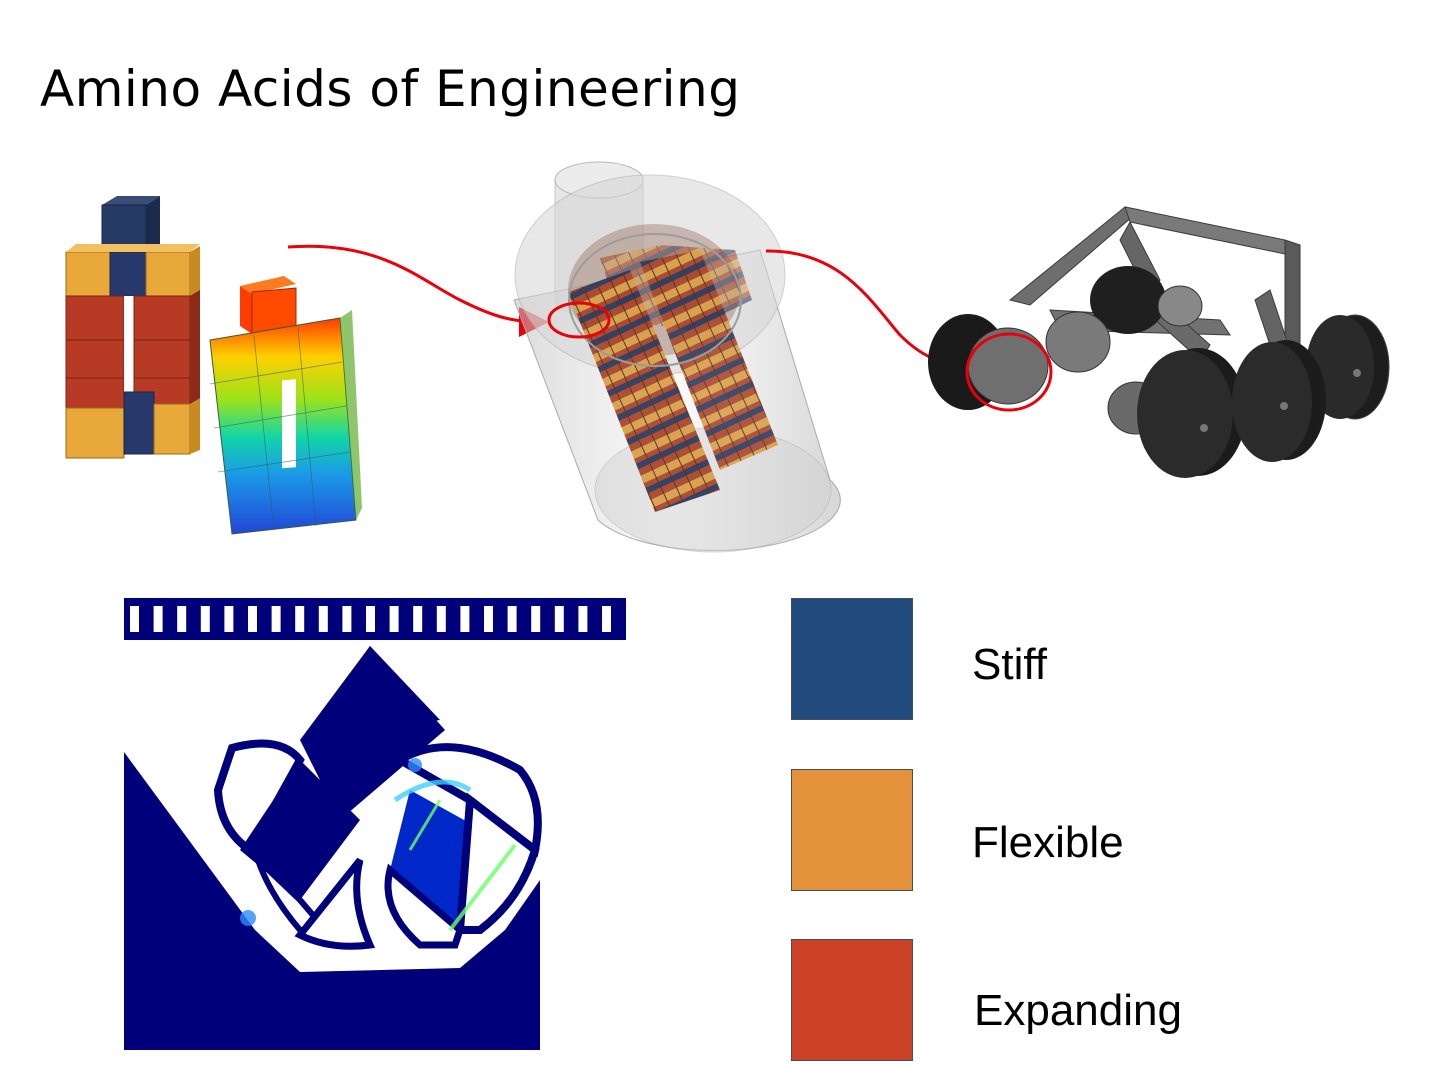  What do you see at coordinates (1009, 372) in the screenshot?
I see `highlight-circle-robot` at bounding box center [1009, 372].